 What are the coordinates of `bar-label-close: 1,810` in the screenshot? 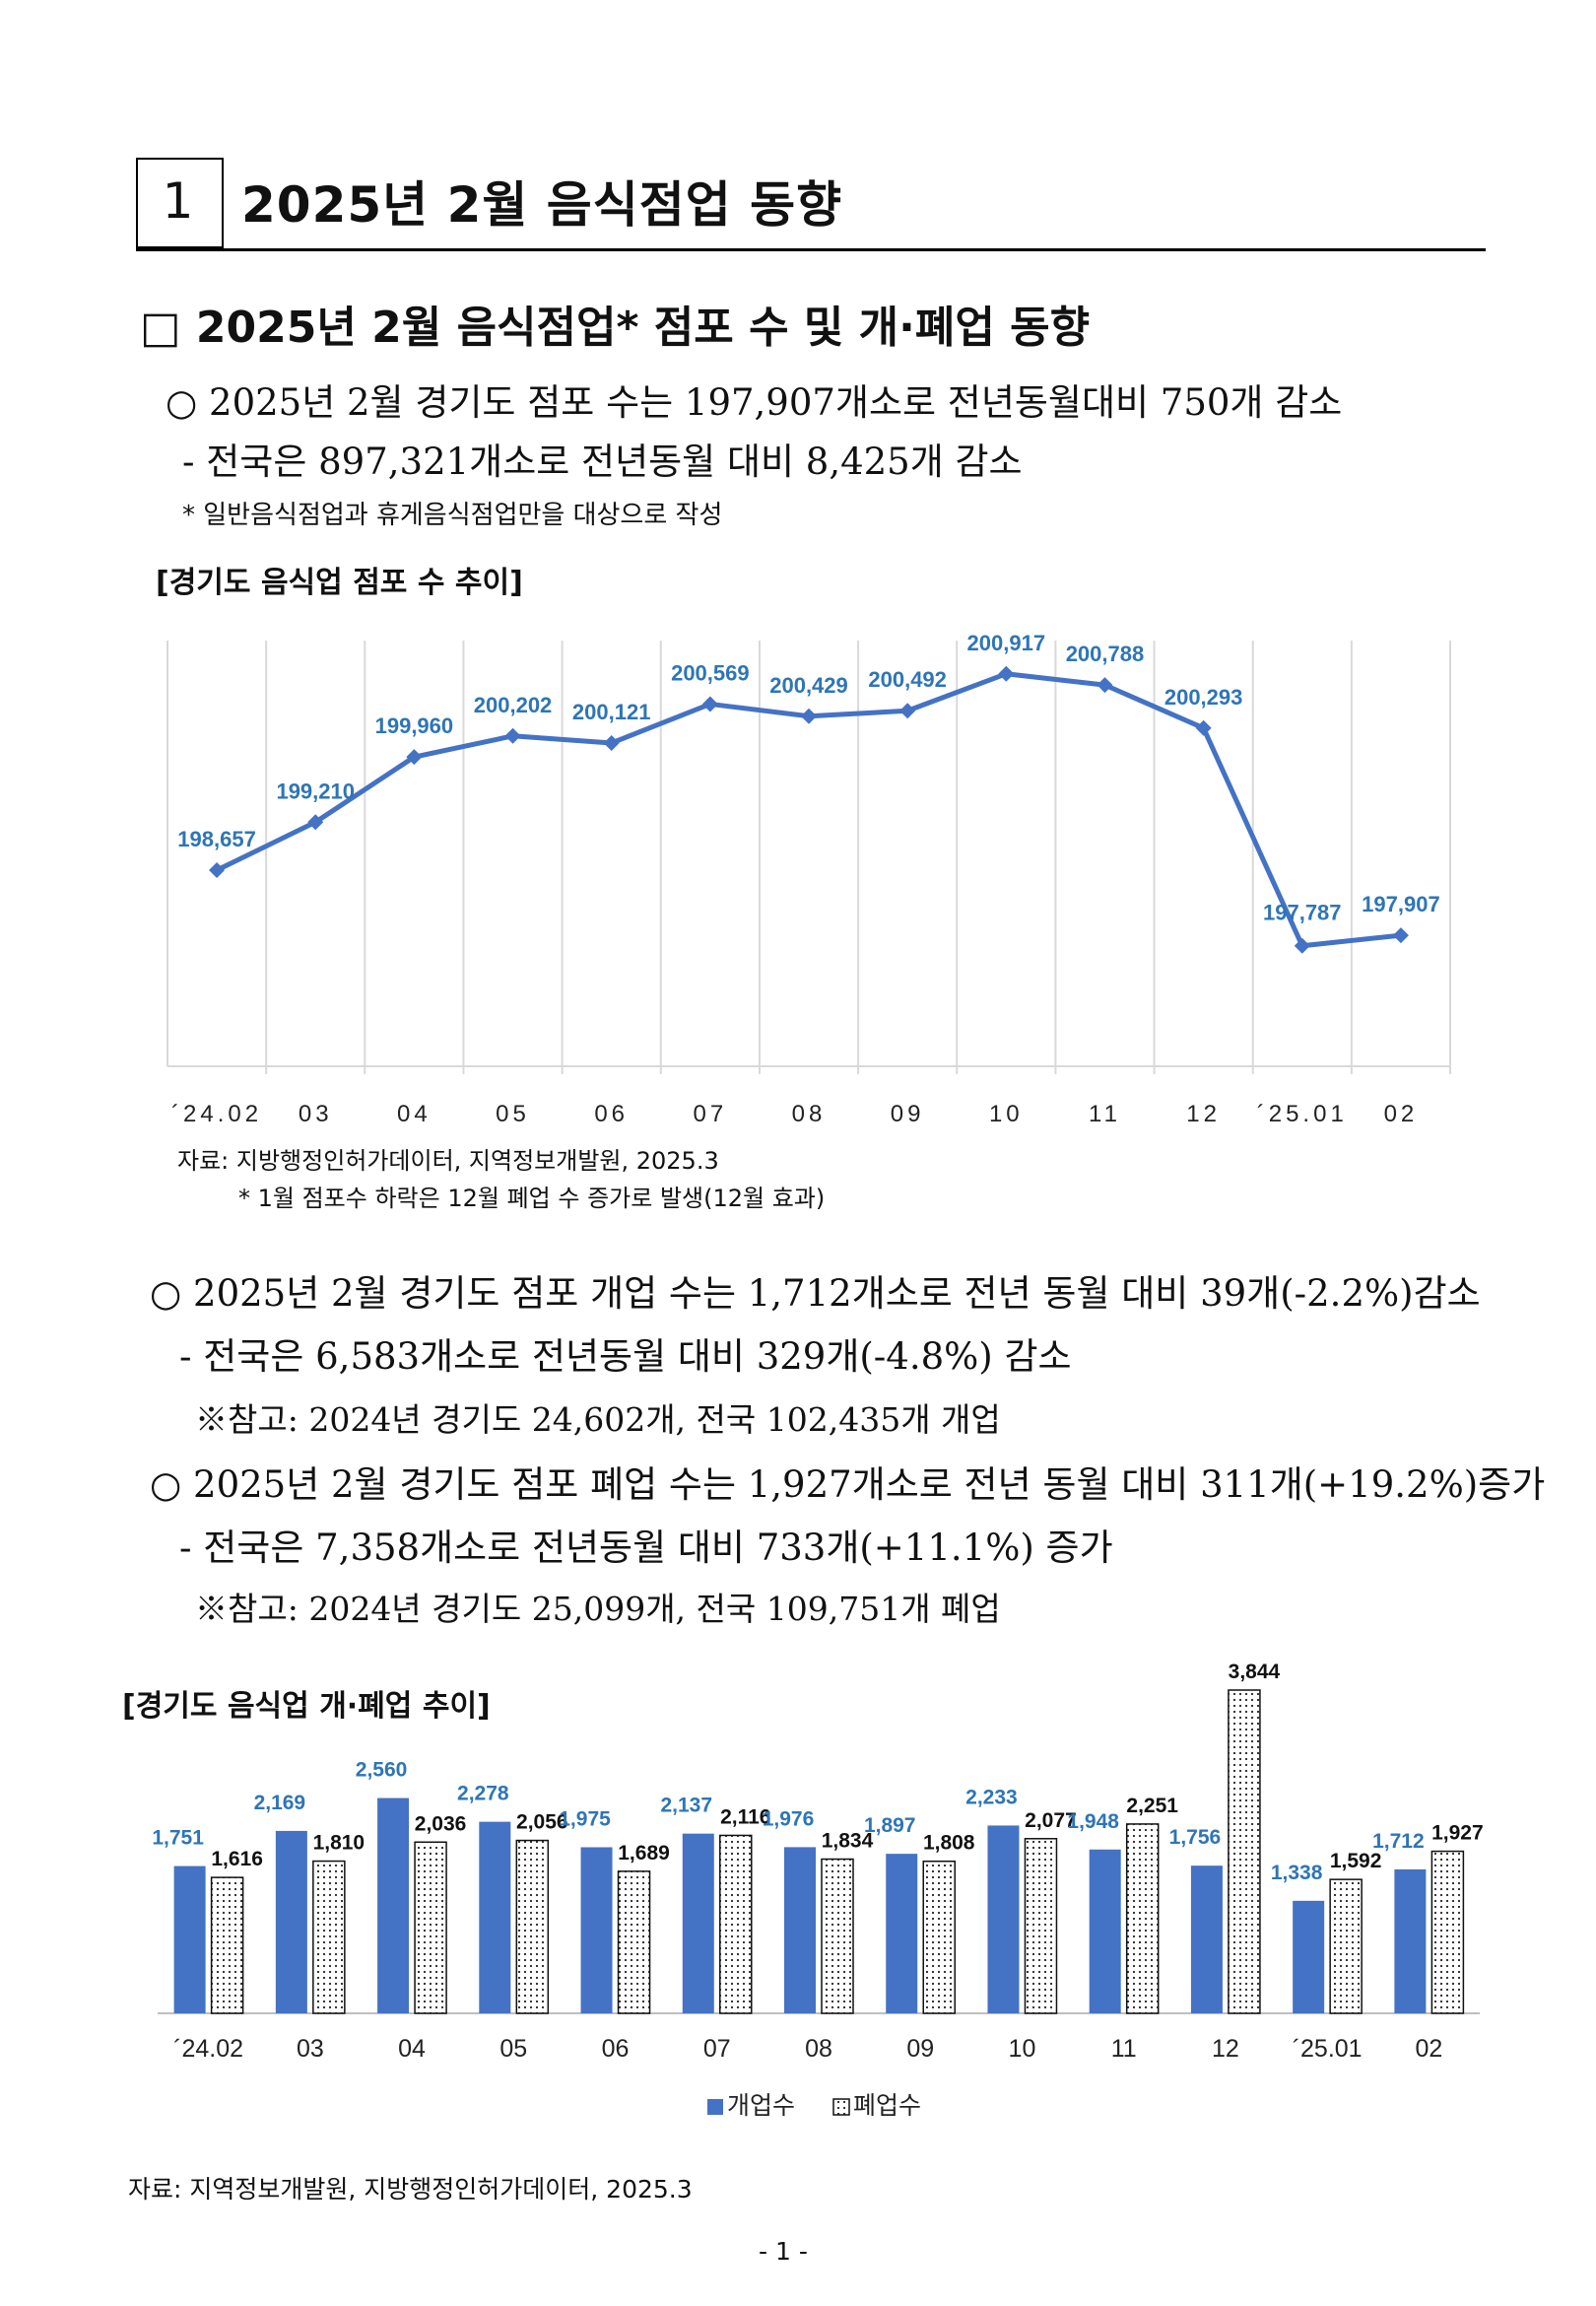 It's located at (340, 1844).